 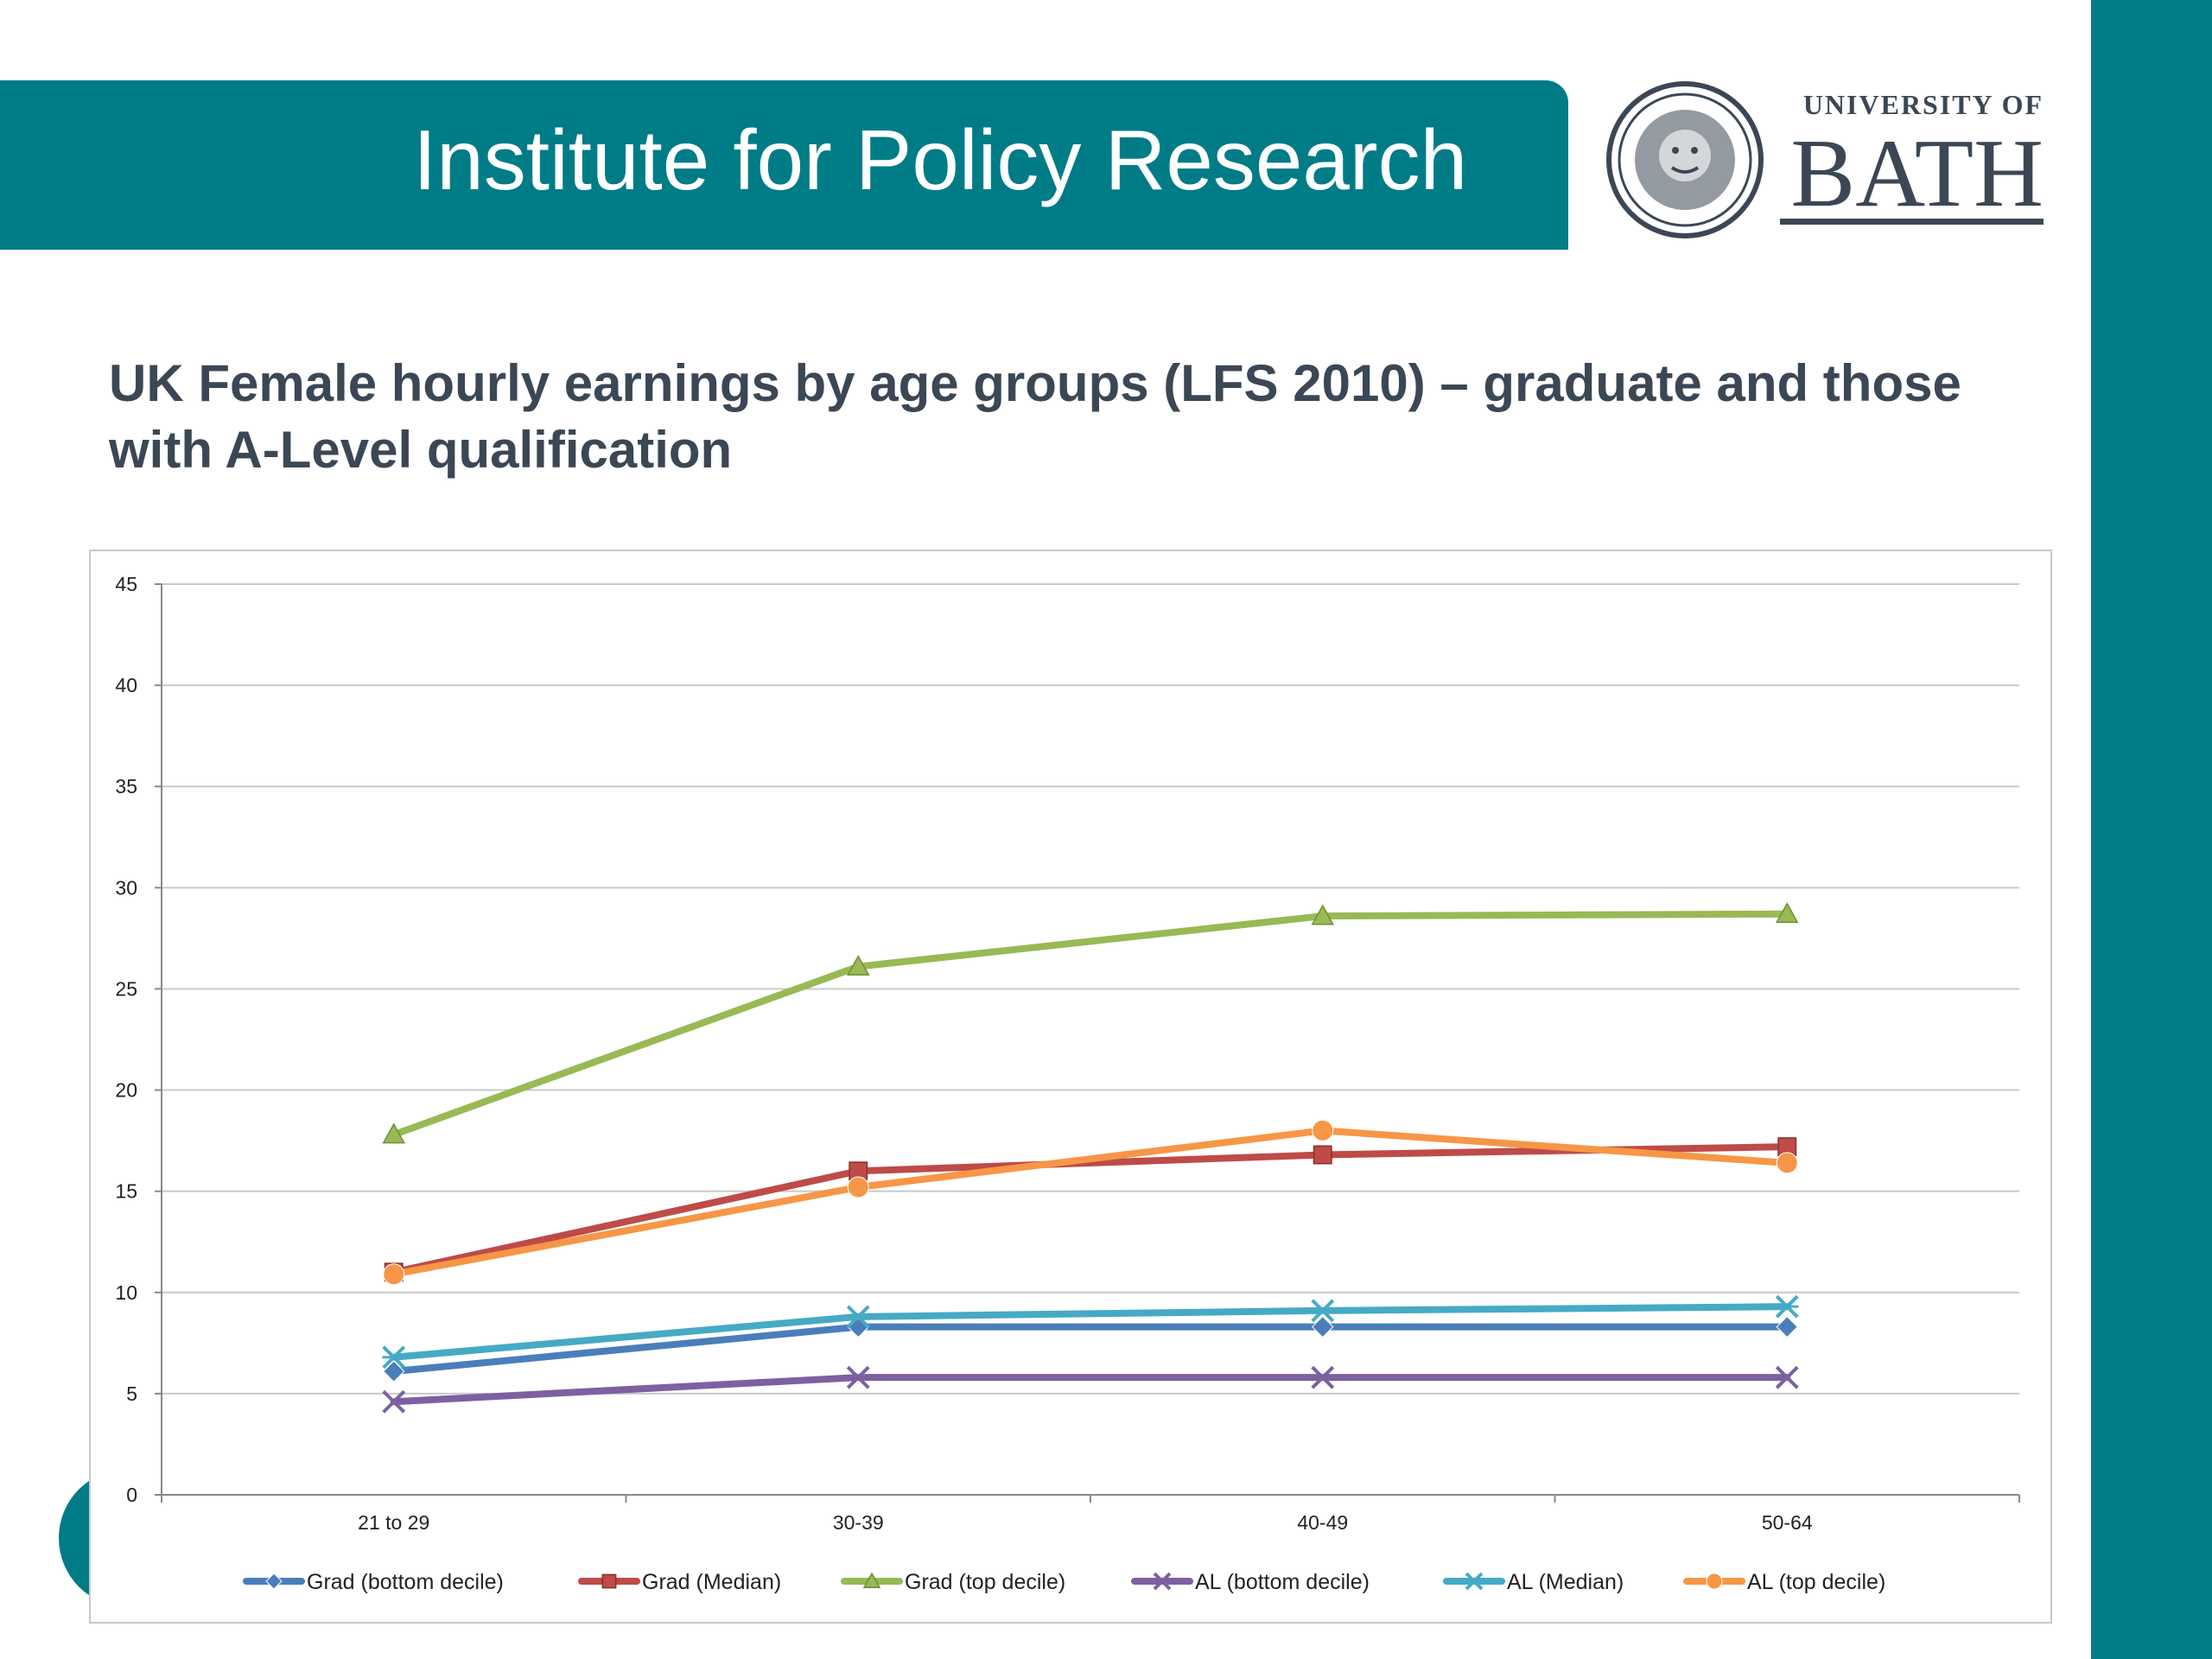 I want to click on legend-label: Grad (bottom decile), so click(x=405, y=1582).